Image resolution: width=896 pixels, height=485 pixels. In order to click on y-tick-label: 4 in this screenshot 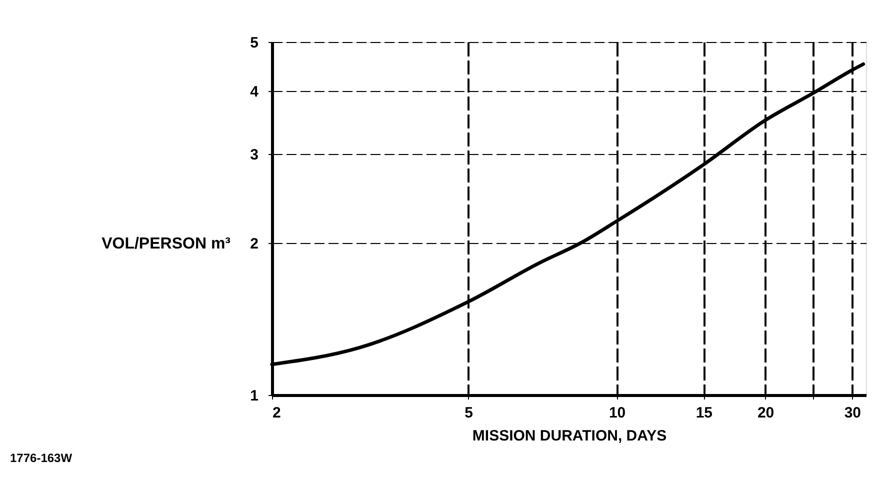, I will do `click(255, 91)`.